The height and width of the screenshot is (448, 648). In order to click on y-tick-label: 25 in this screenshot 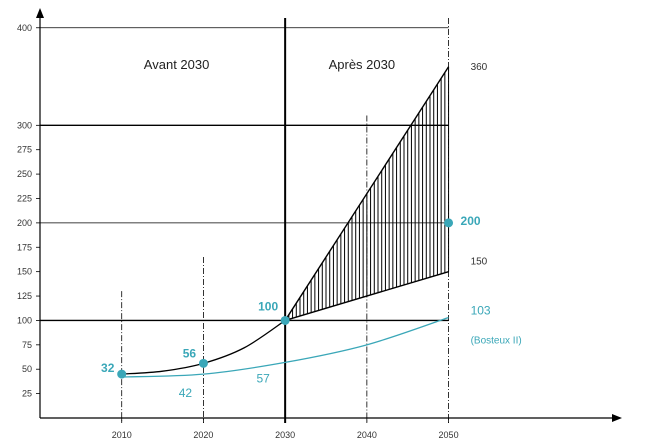, I will do `click(27, 394)`.